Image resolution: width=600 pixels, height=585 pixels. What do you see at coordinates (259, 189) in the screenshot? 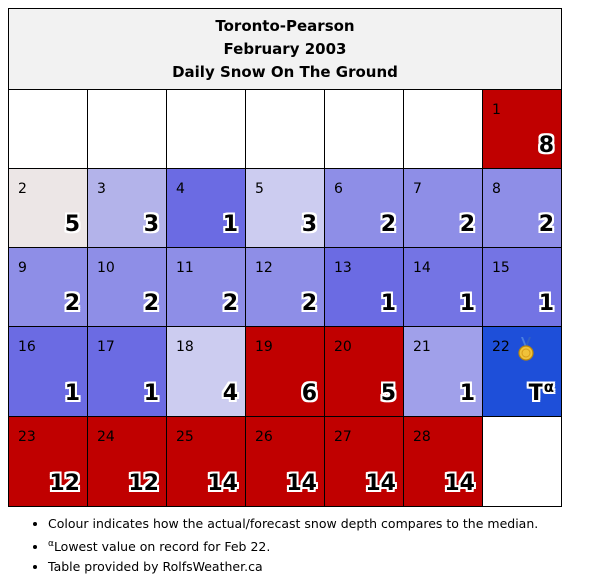
I see `day-number: 5` at bounding box center [259, 189].